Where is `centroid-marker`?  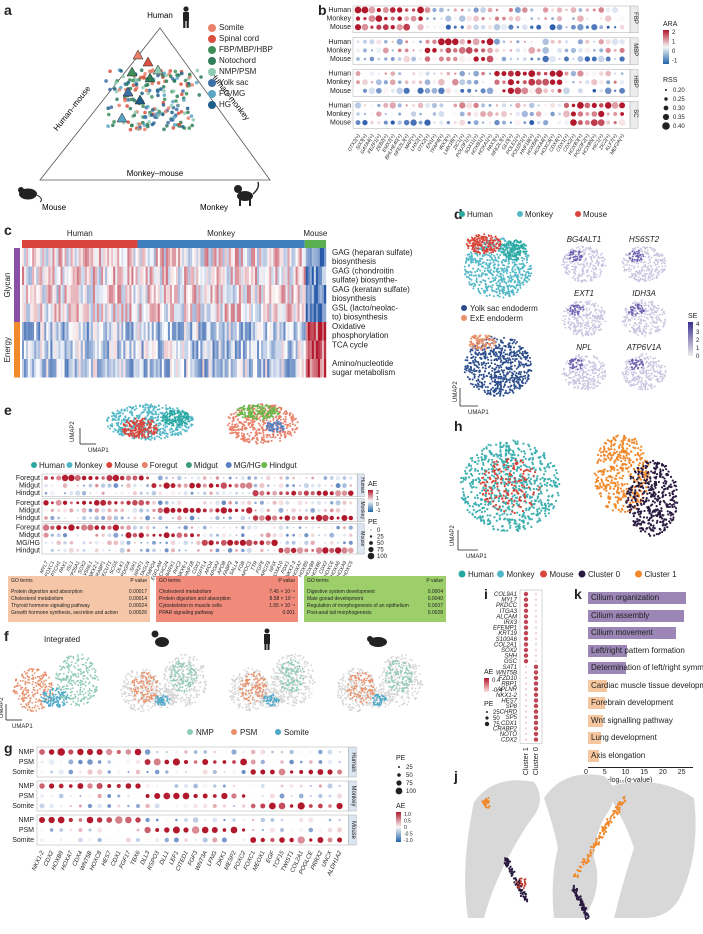
centroid-marker is located at coordinates (128, 91).